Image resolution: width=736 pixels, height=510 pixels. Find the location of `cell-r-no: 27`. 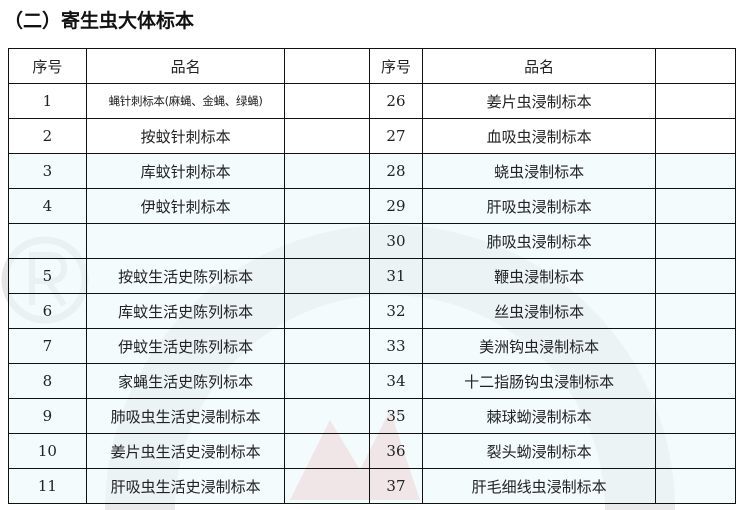

cell-r-no: 27 is located at coordinates (396, 136).